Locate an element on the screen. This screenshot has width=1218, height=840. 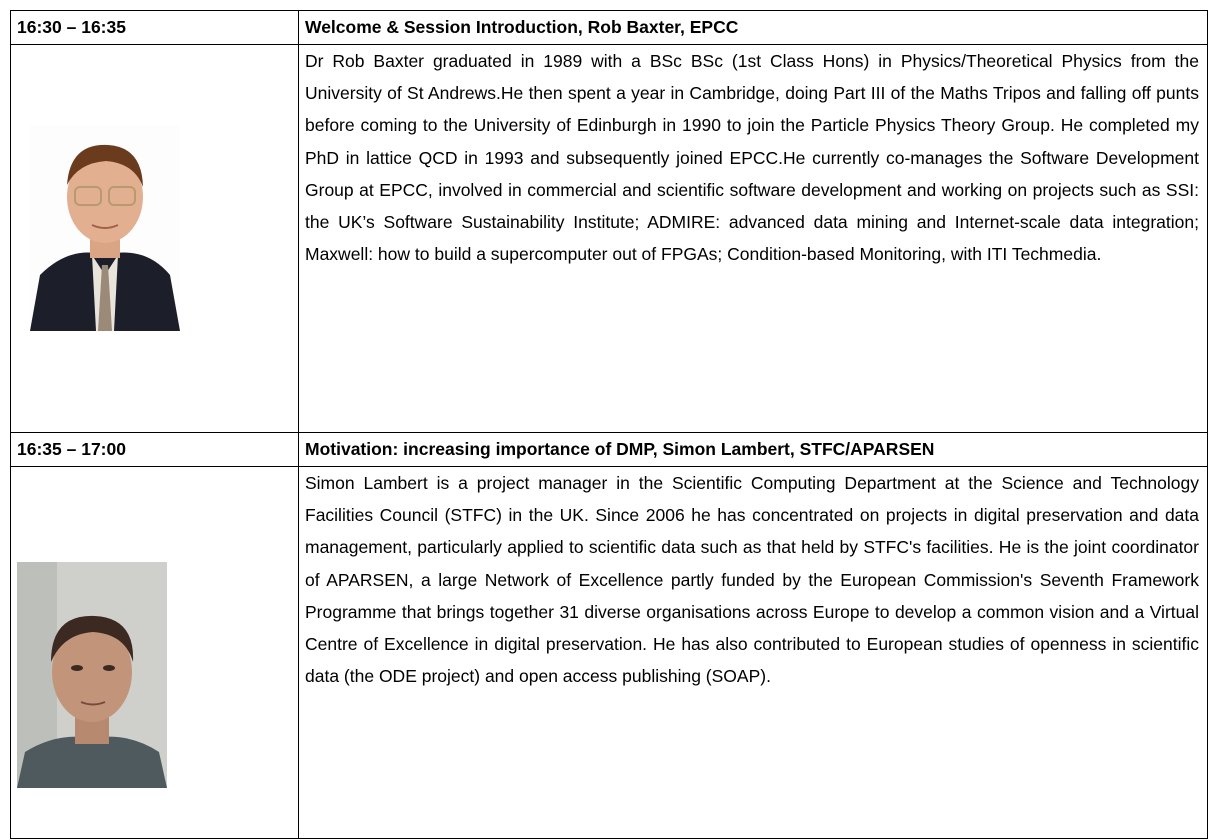
session-time: 16:30 – 16:35 is located at coordinates (154, 27).